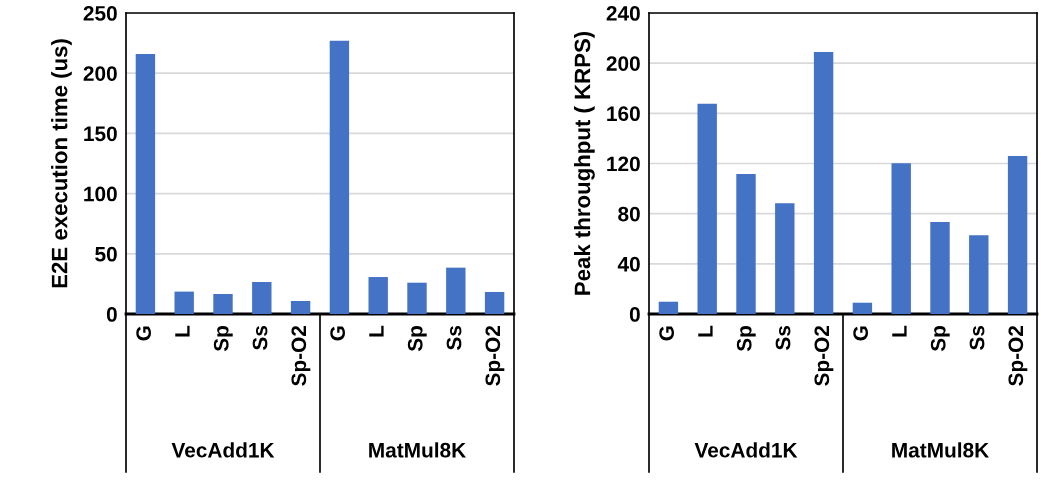  Describe the element at coordinates (623, 13) in the screenshot. I see `y-tick-label: 240` at that location.